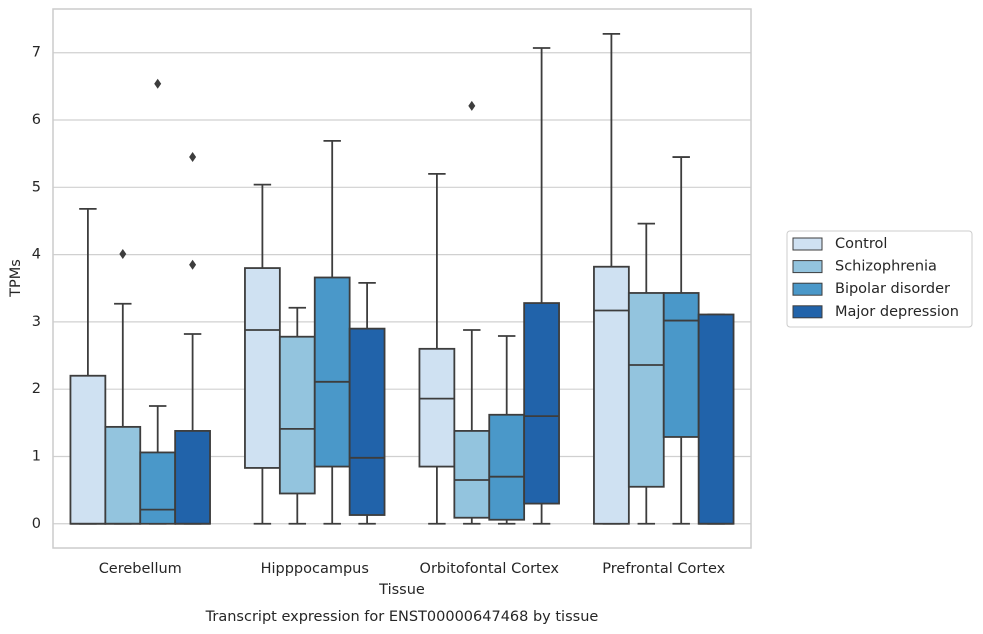 The image size is (983, 634). What do you see at coordinates (140, 569) in the screenshot?
I see `x-tick-label: Cerebellum` at bounding box center [140, 569].